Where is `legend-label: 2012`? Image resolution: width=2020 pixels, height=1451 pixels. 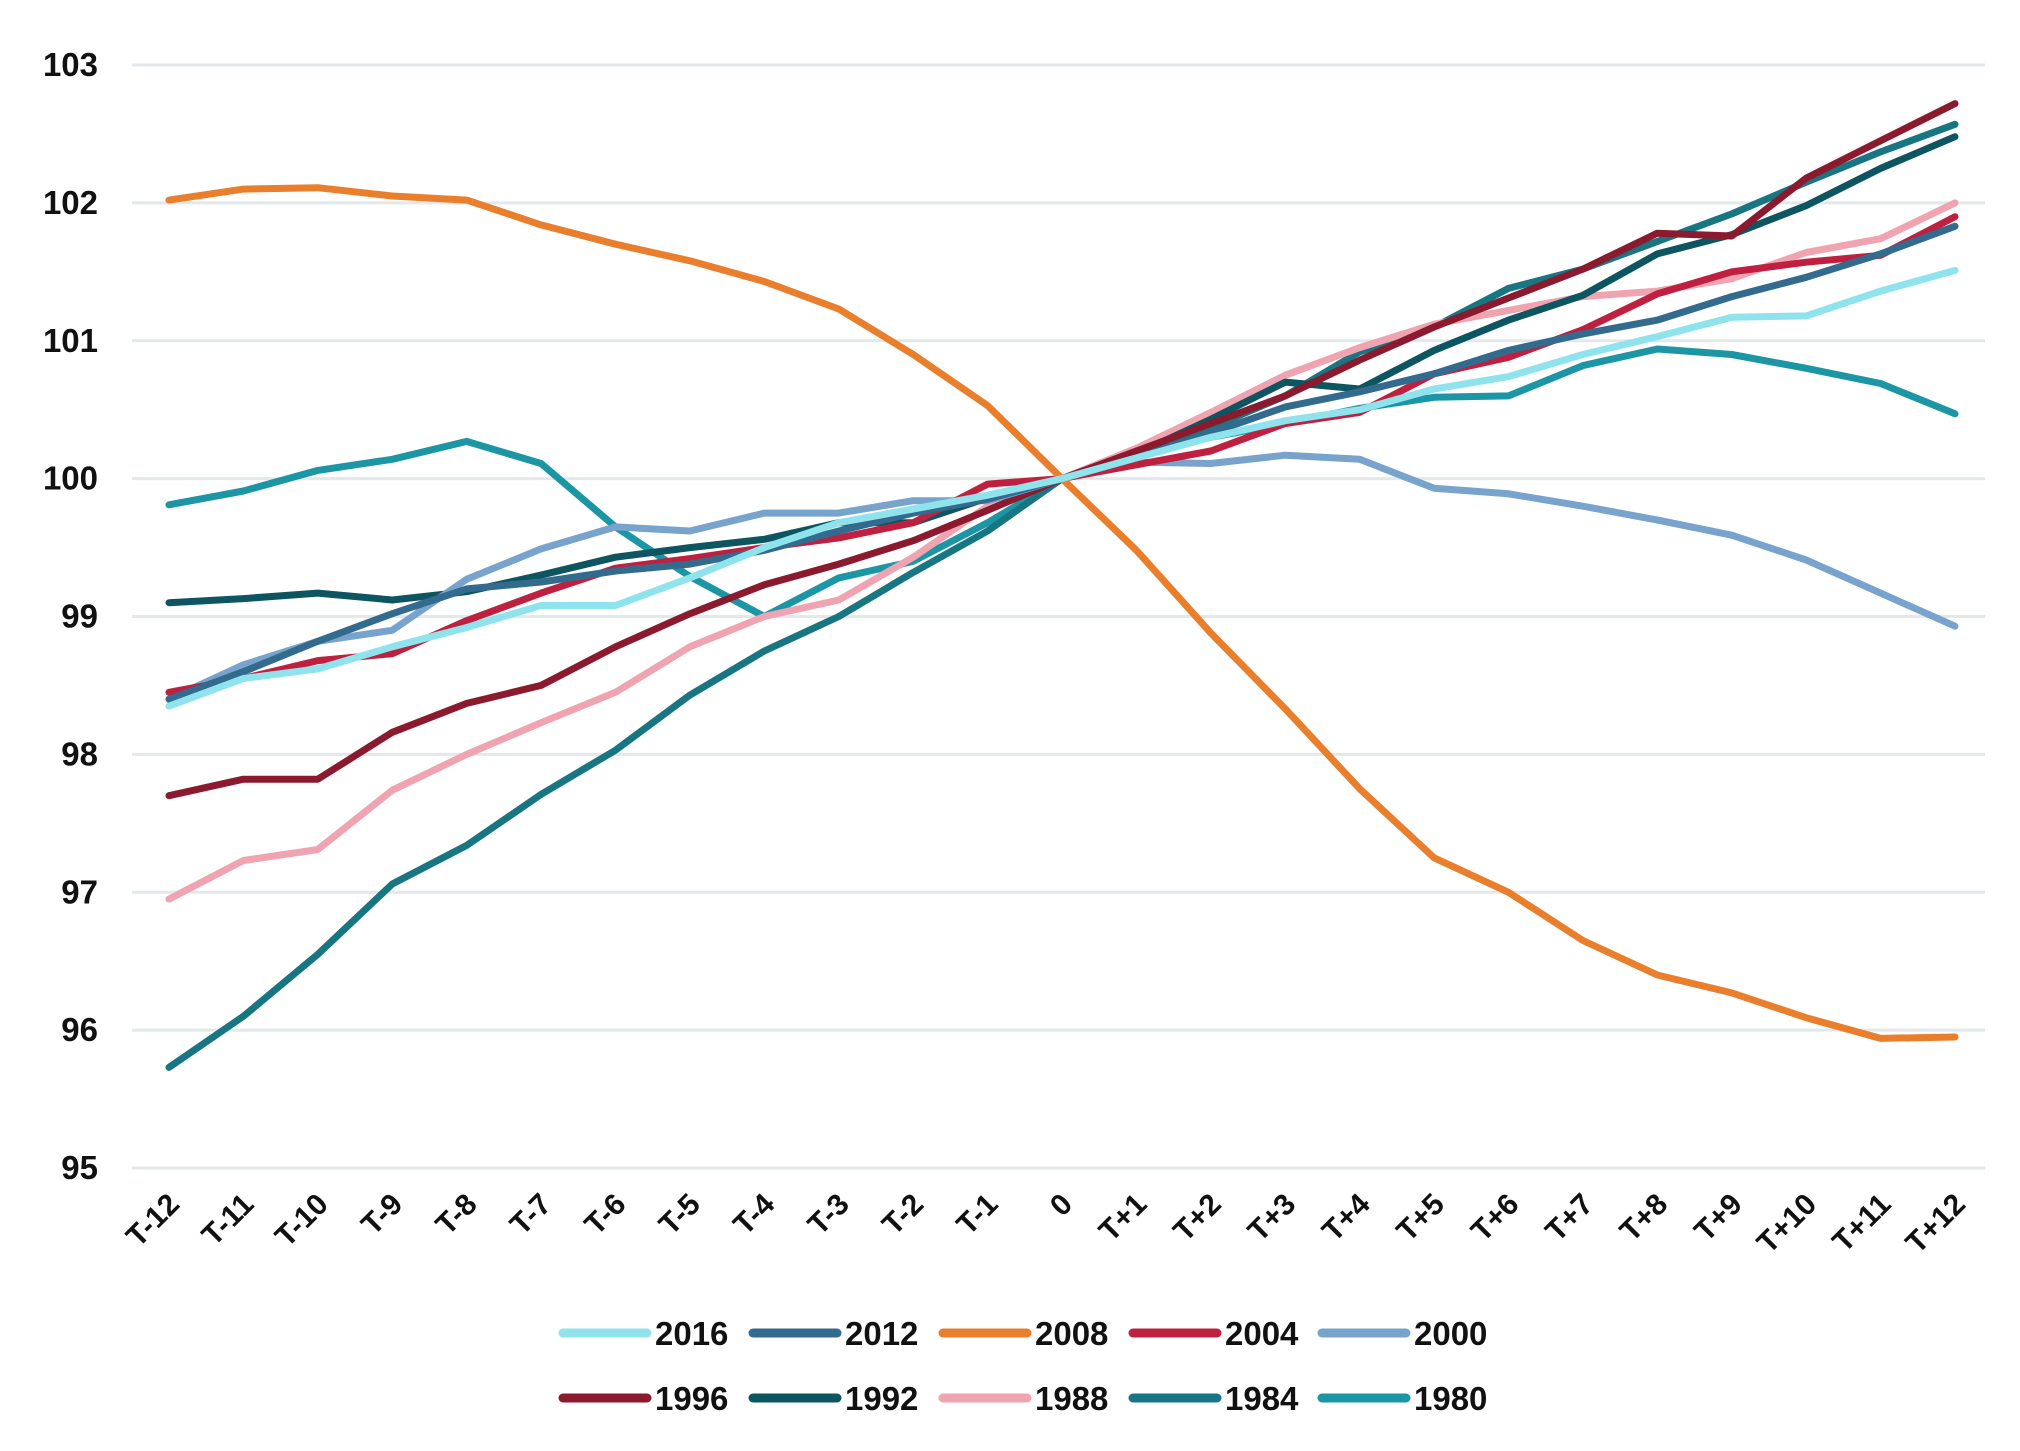
legend-label: 2012 is located at coordinates (881, 1333).